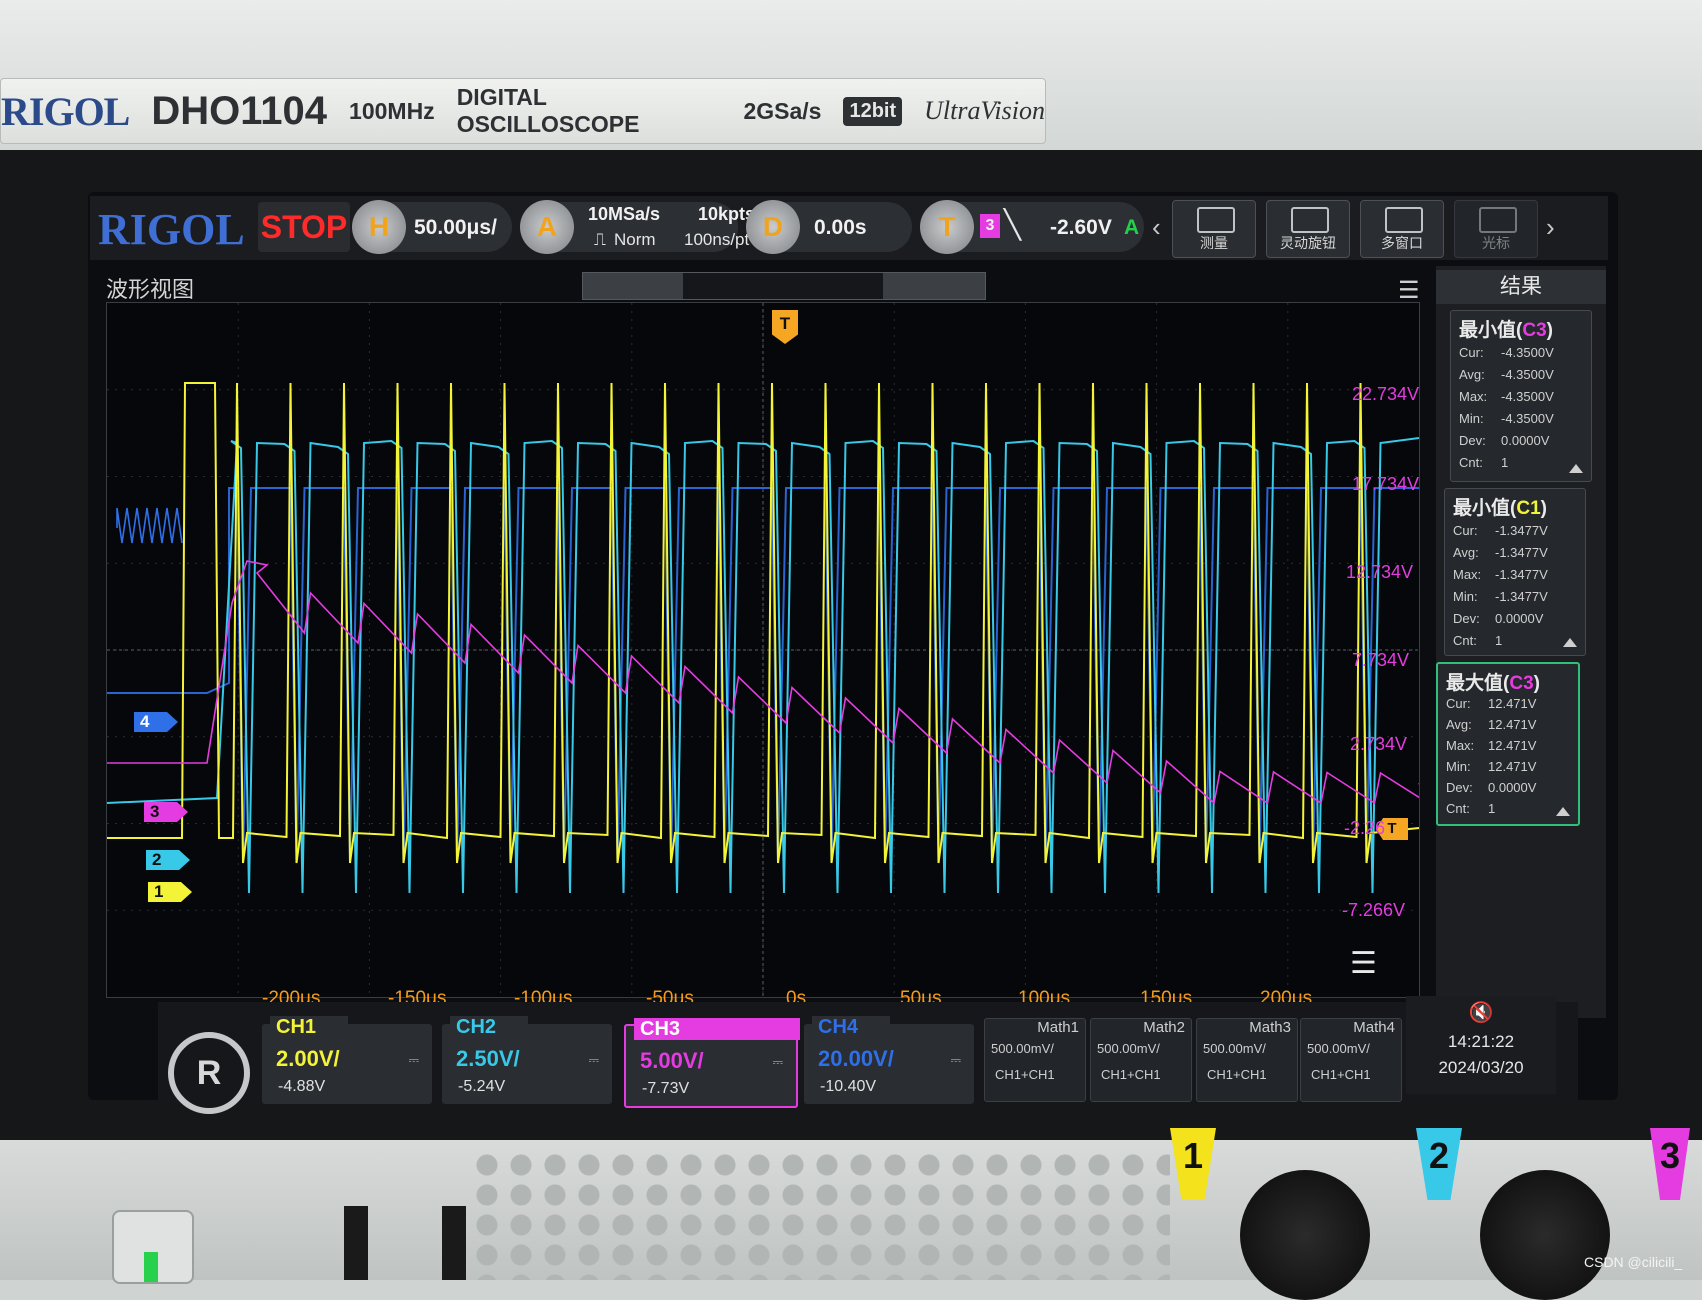 This screenshot has height=1300, width=1702. Describe the element at coordinates (1081, 227) in the screenshot. I see `trigger-level: -2.60V` at that location.